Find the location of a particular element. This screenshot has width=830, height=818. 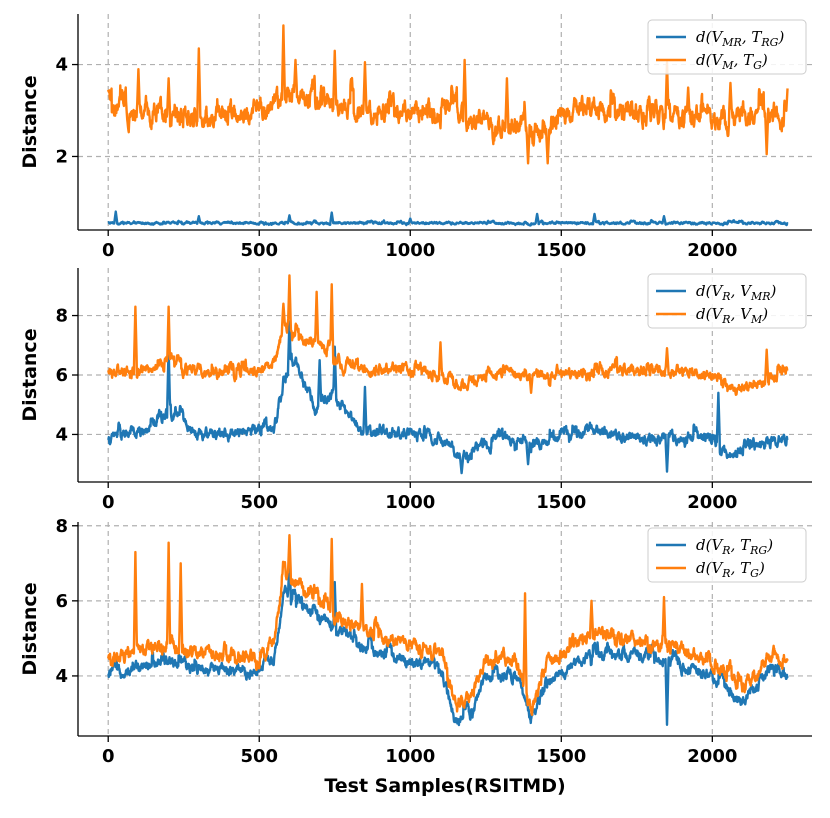

legend: d(VR, VMR)d(VR, VM) is located at coordinates (727, 301).